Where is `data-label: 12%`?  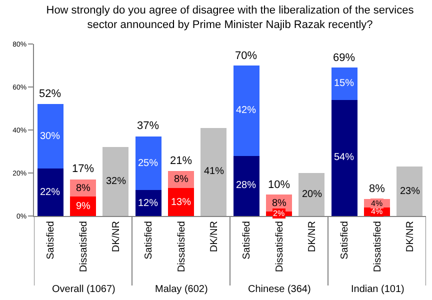
data-label: 12% is located at coordinates (148, 203).